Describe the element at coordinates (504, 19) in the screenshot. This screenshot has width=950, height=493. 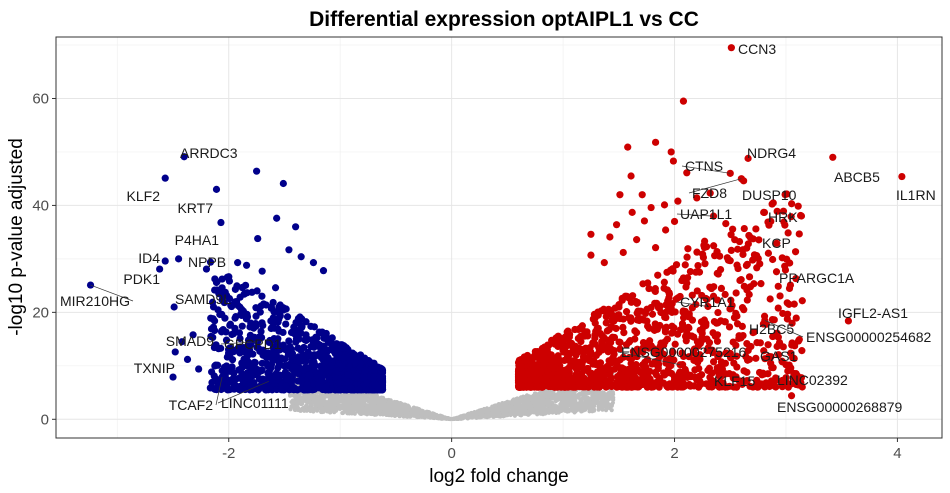
I see `chart-title: Differential expression optAIPL1 vs CC` at that location.